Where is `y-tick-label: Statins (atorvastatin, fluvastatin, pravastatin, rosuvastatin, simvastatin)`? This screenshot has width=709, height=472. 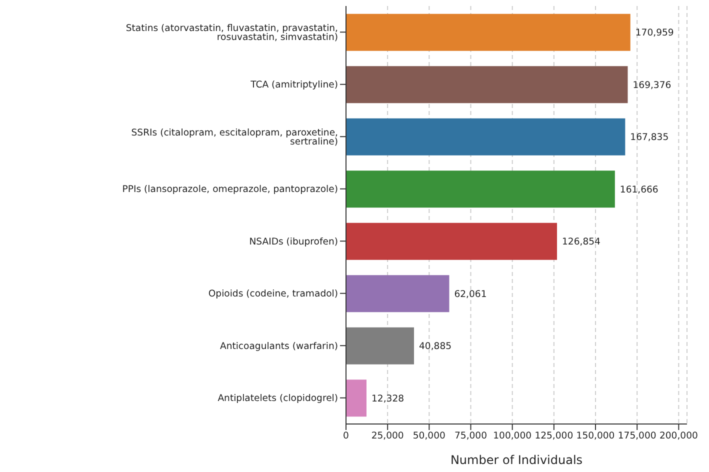 y-tick-label: Statins (atorvastatin, fluvastatin, pravastatin, rosuvastatin, simvastatin) is located at coordinates (232, 33).